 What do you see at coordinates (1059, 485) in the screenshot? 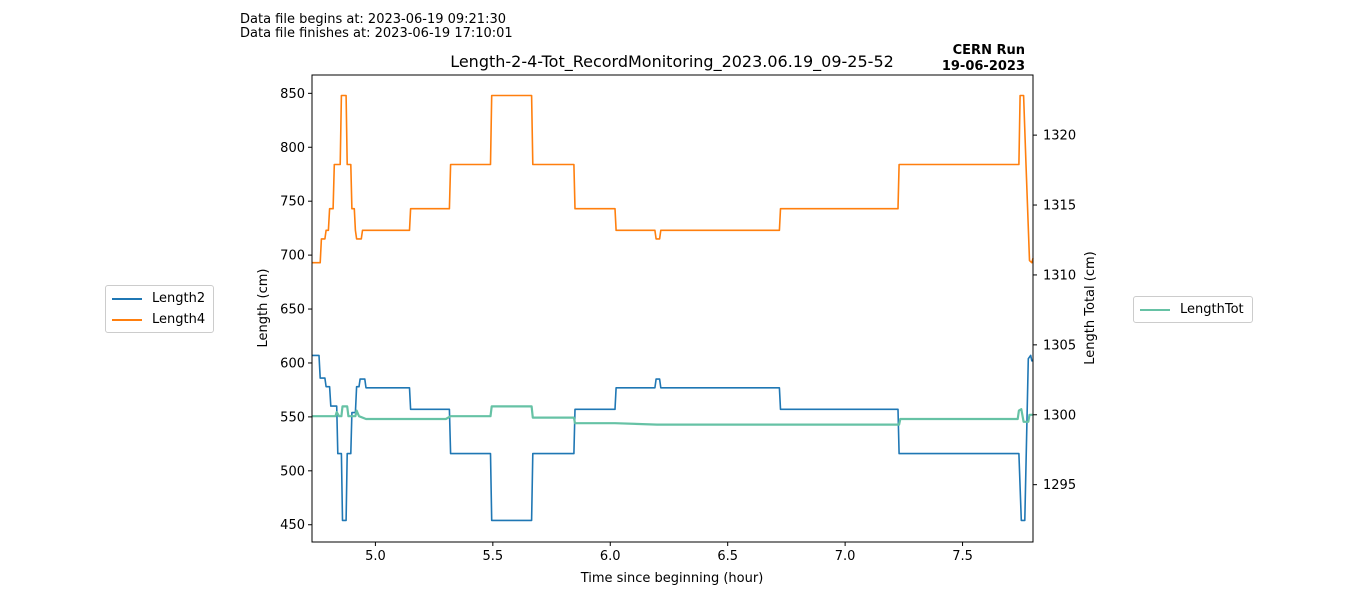
I see `y2-tick-label: 1295` at bounding box center [1059, 485].